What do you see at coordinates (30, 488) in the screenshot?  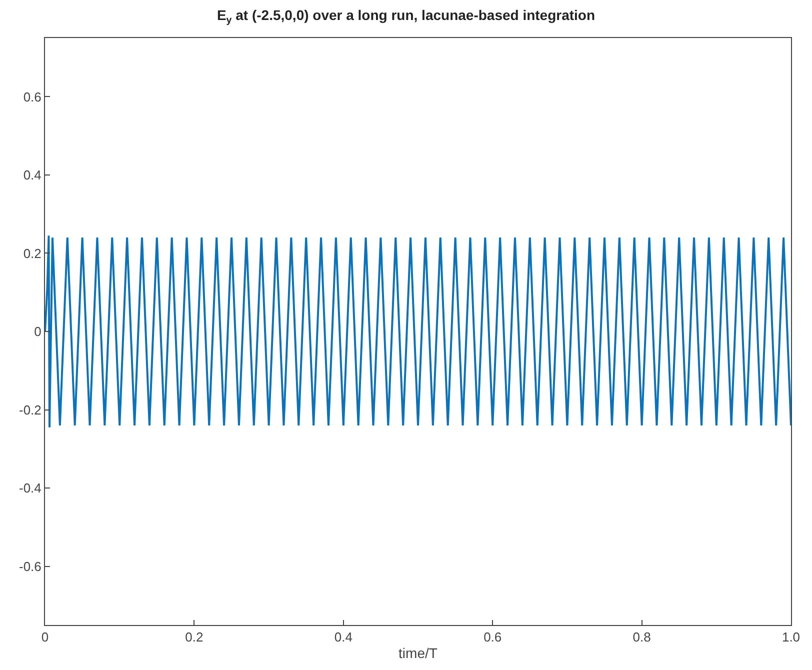 I see `y-tick-label: -0.4` at bounding box center [30, 488].